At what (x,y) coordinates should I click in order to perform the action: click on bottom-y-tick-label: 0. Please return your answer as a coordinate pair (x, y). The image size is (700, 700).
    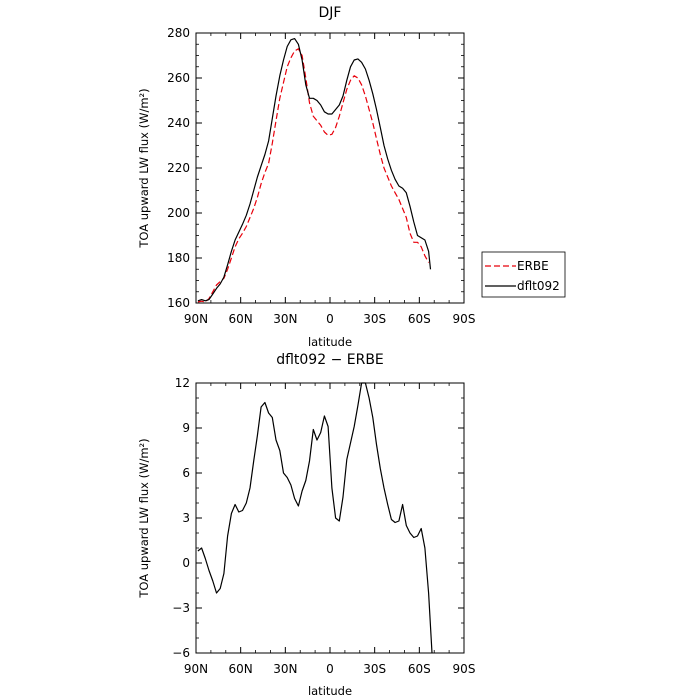
    Looking at the image, I should click on (186, 563).